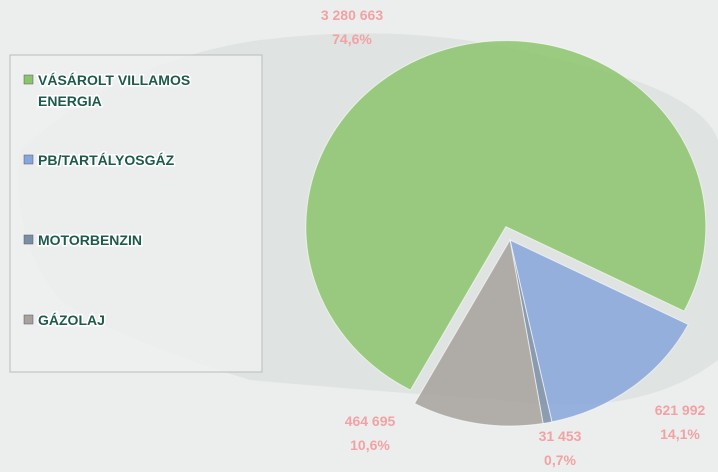 This screenshot has width=718, height=472. What do you see at coordinates (352, 39) in the screenshot?
I see `percent-label: 74,6%` at bounding box center [352, 39].